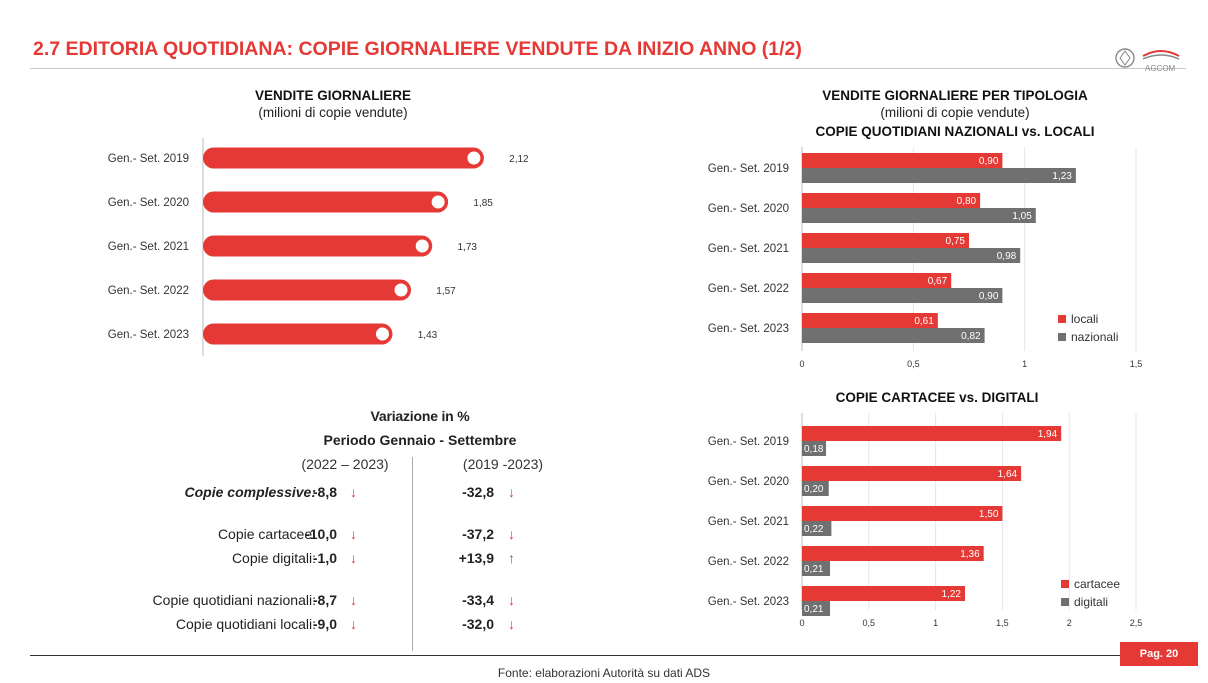 The width and height of the screenshot is (1208, 683). I want to click on data-label: 1,94, so click(1048, 434).